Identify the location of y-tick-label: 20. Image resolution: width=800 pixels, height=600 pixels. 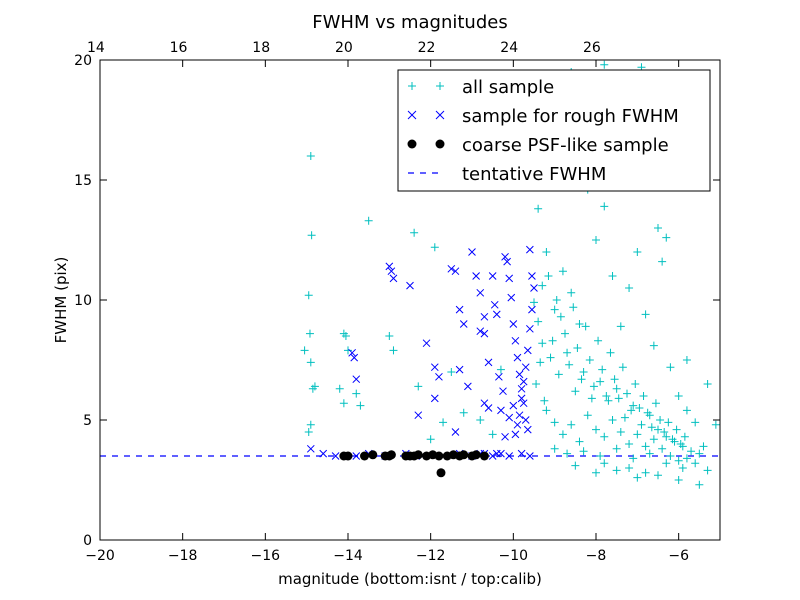
(83, 61).